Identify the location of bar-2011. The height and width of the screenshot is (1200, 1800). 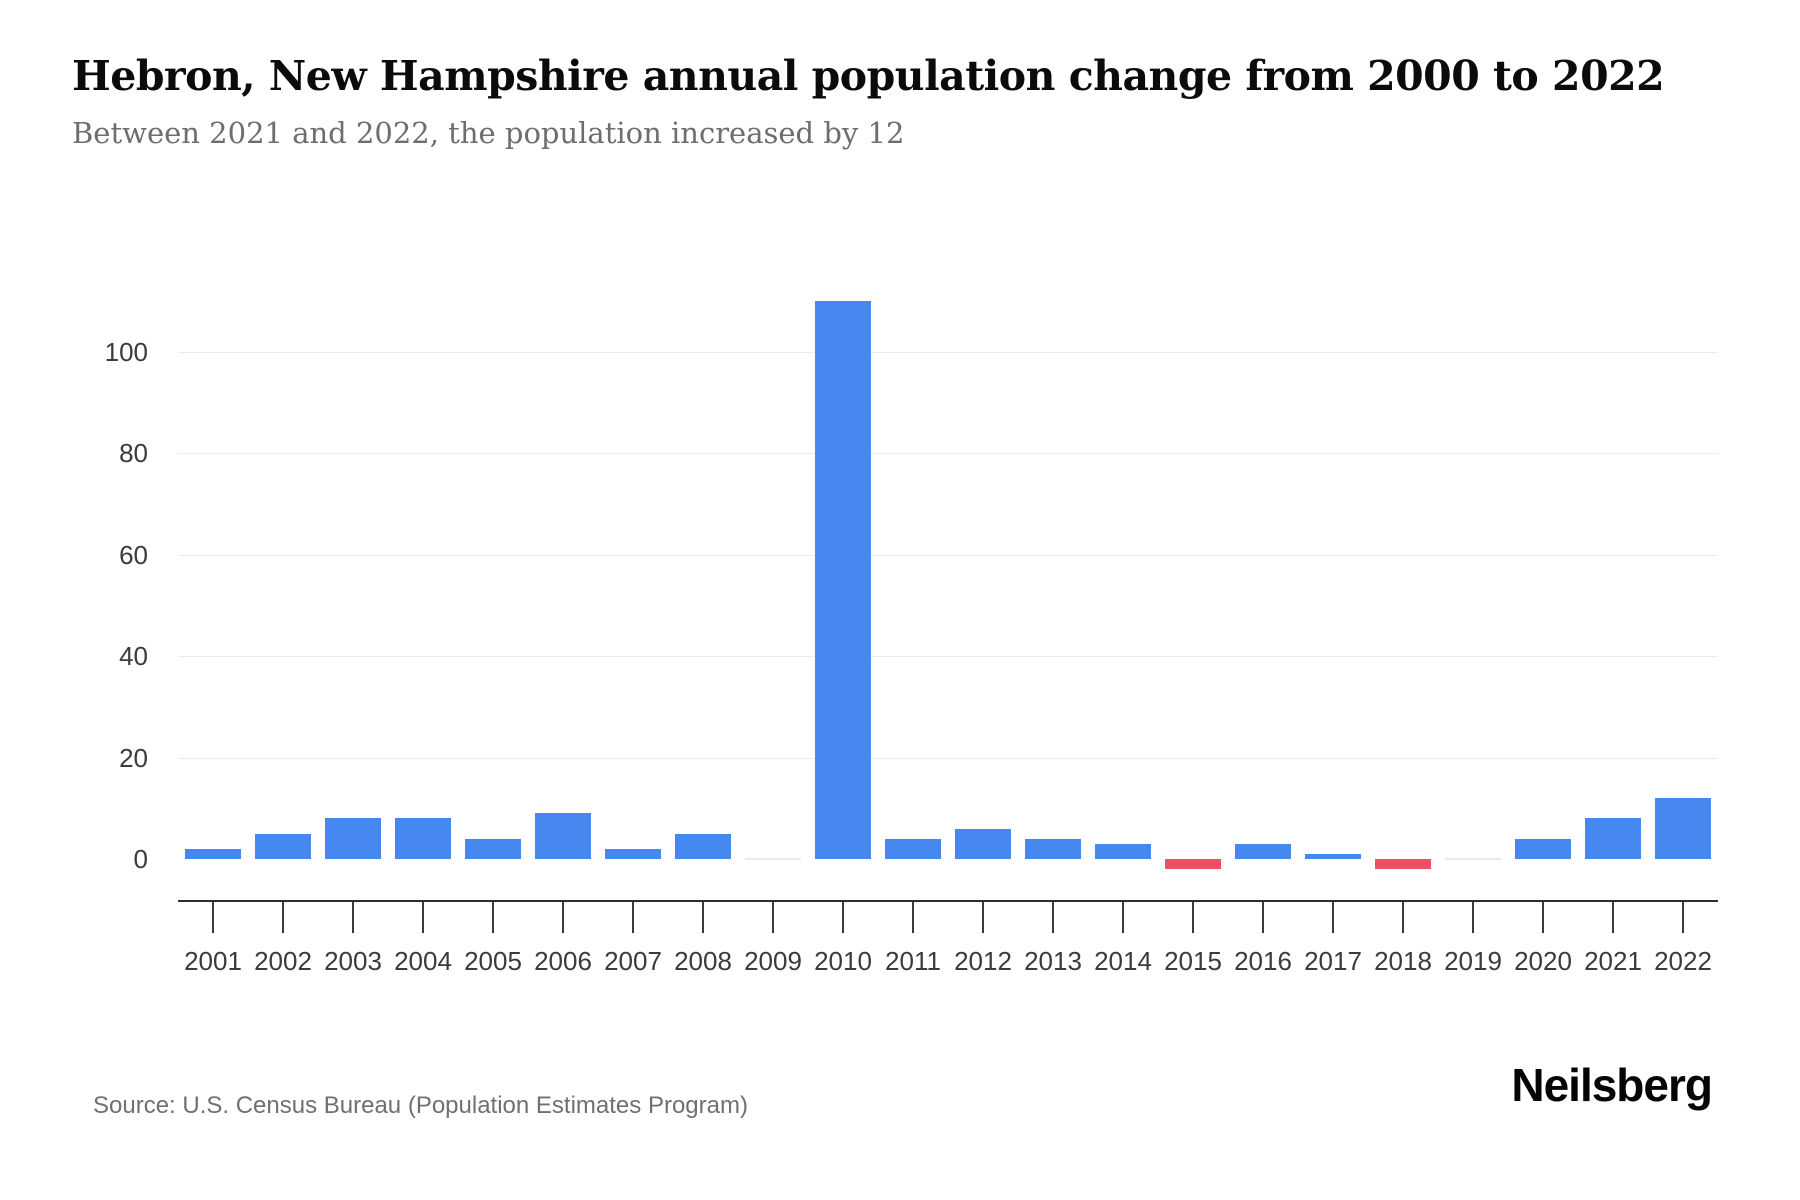
(913, 849).